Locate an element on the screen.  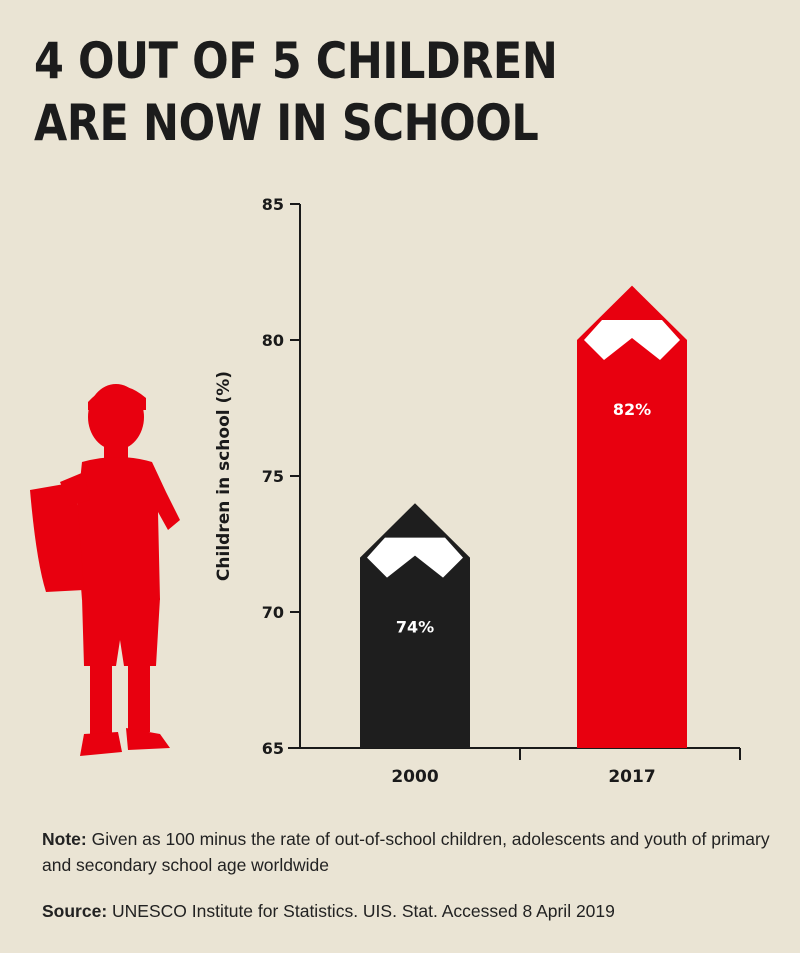
title-line-1: 4 OUT OF 5 CHILDREN is located at coordinates (296, 61).